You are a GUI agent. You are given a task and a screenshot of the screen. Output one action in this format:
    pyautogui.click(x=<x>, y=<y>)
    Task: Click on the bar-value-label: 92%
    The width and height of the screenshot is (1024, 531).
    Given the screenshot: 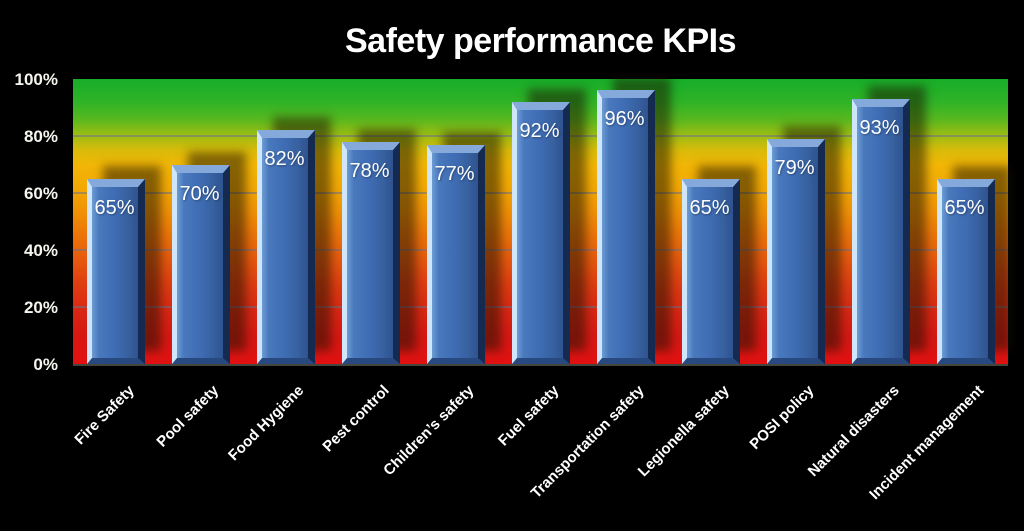 What is the action you would take?
    pyautogui.click(x=539, y=130)
    